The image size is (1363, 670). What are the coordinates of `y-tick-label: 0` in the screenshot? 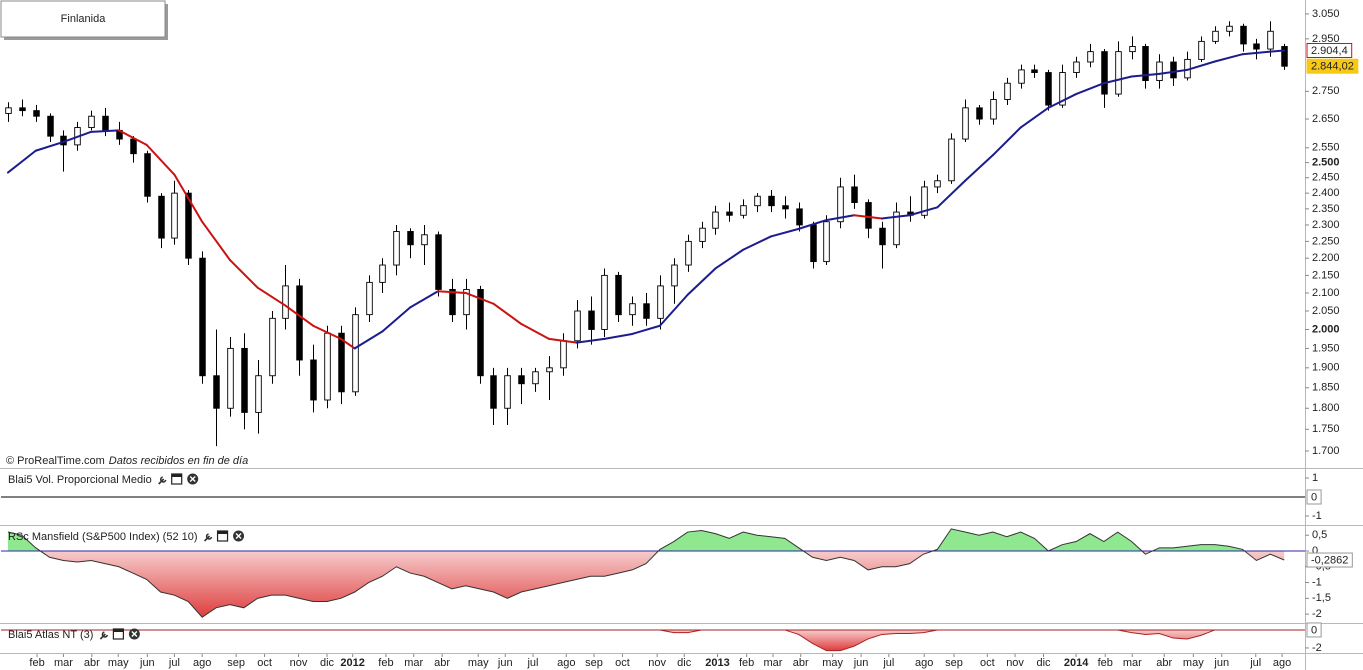 It's located at (1315, 551).